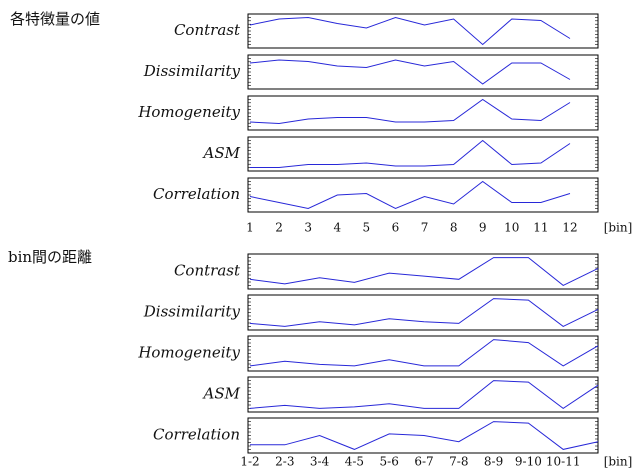 The height and width of the screenshot is (473, 644). Describe the element at coordinates (511, 228) in the screenshot. I see `x-tick-label: 10` at that location.